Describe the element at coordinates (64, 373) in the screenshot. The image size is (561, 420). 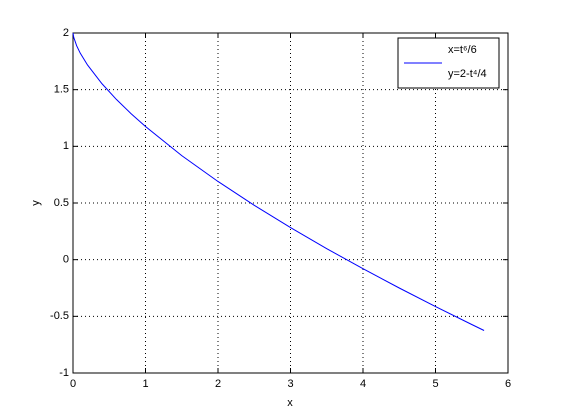
I see `y-tick-label: -1` at that location.